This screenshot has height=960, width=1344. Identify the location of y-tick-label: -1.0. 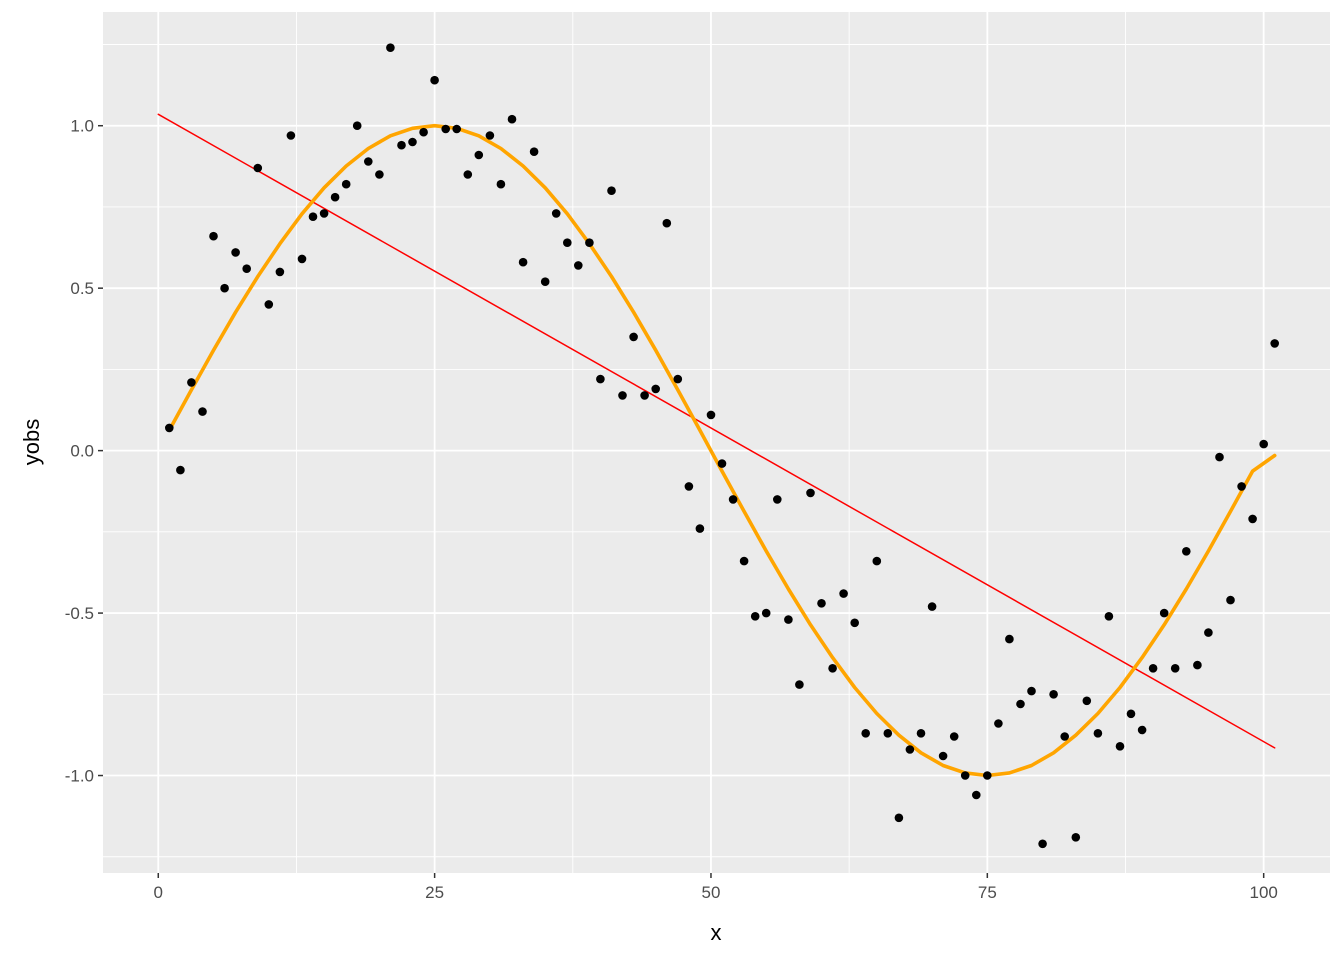
(79, 776).